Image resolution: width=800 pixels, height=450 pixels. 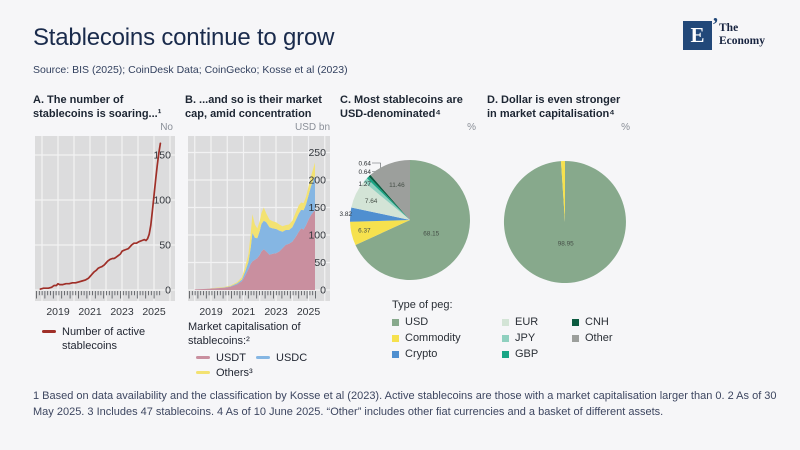 What do you see at coordinates (263, 357) in the screenshot?
I see `usdc-line-swatch` at bounding box center [263, 357].